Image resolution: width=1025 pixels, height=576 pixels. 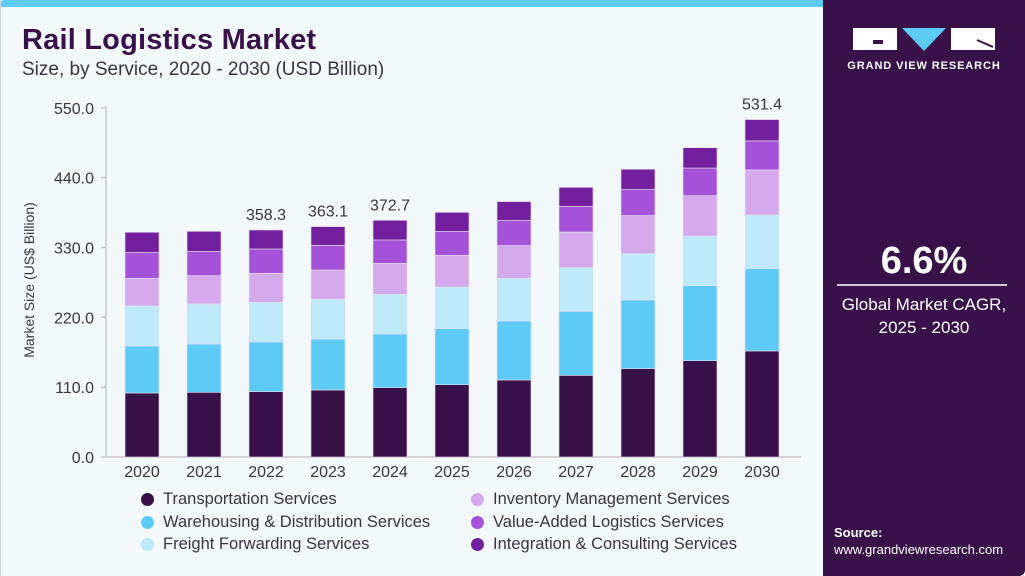 What do you see at coordinates (74, 179) in the screenshot?
I see `y-tick-label: 440.0` at bounding box center [74, 179].